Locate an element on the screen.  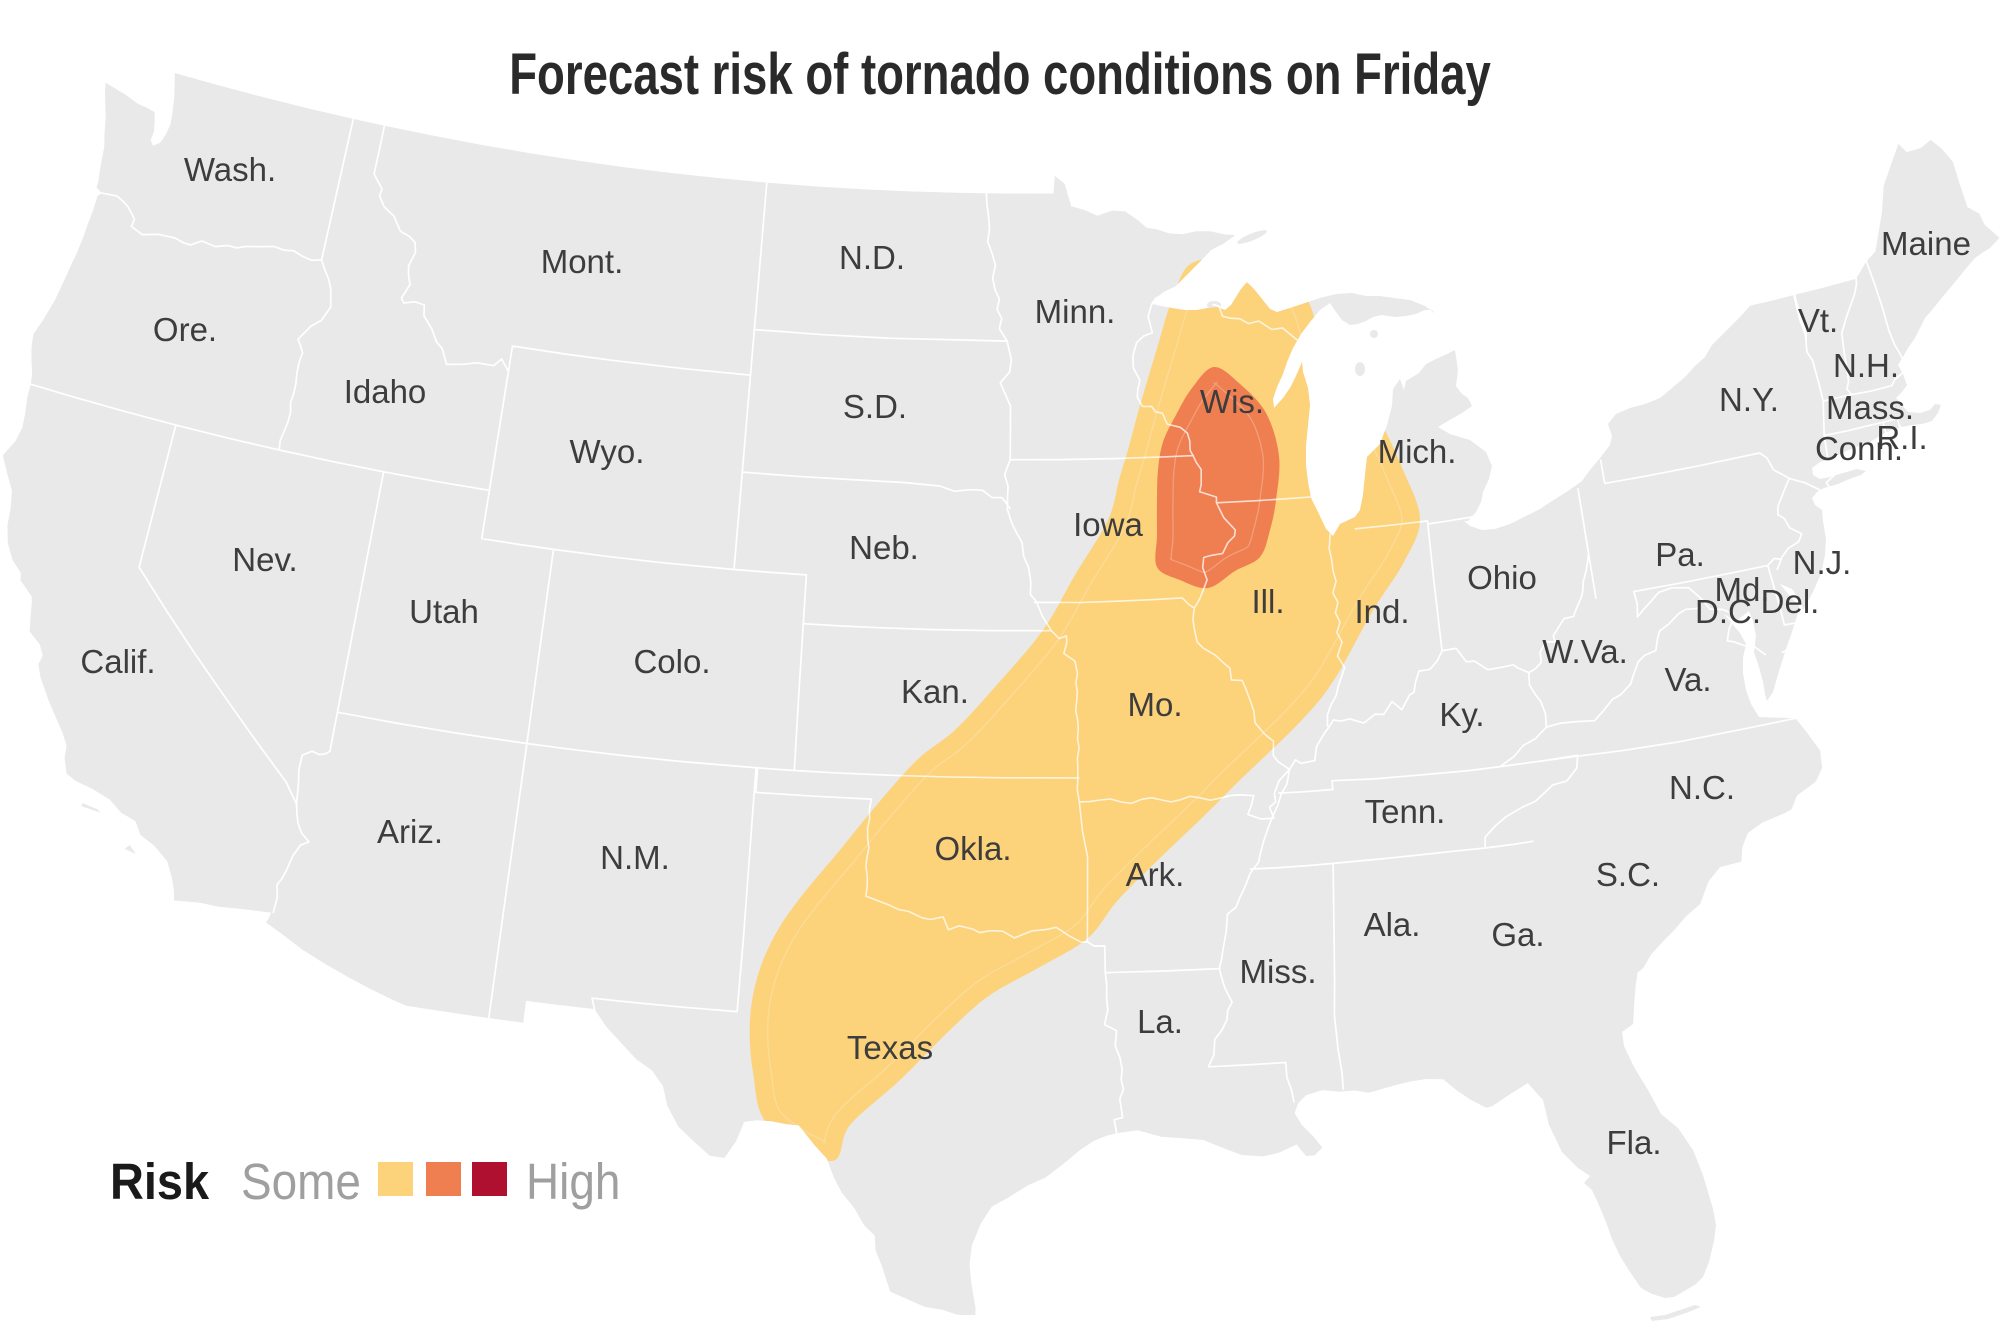
svg-text: Utah is located at coordinates (444, 611).